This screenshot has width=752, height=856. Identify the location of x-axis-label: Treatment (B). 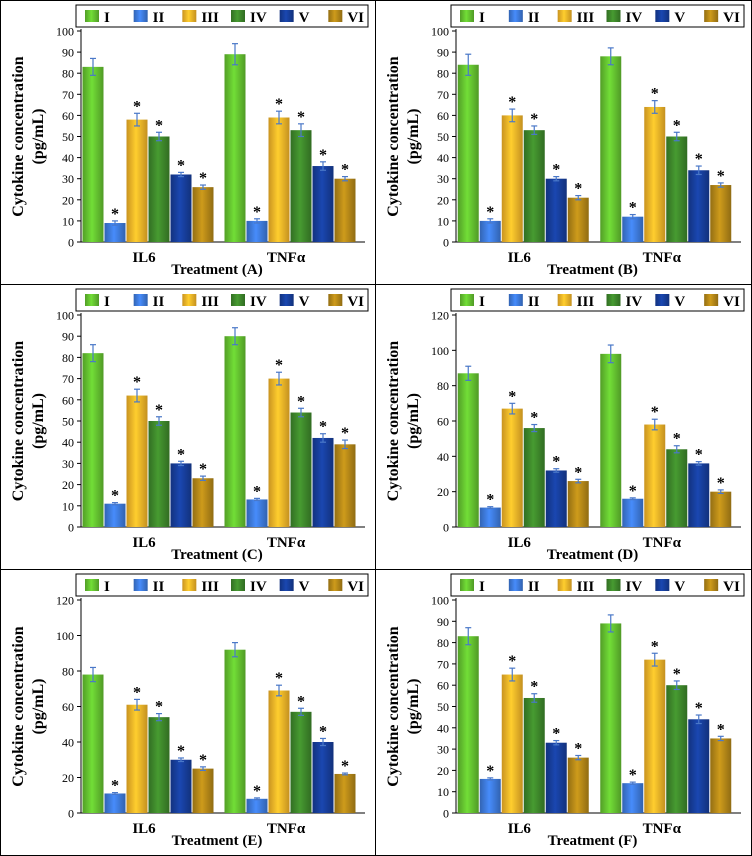
(592, 270).